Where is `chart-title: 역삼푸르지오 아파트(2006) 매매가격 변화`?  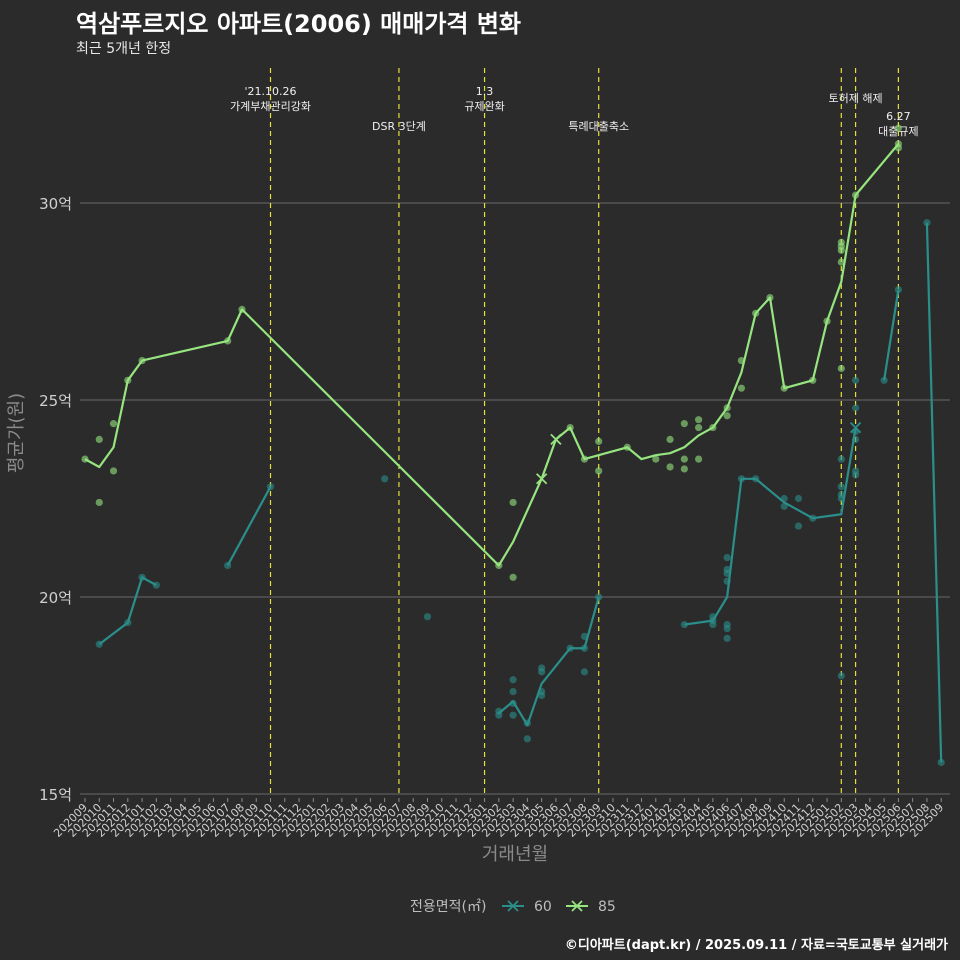
chart-title: 역삼푸르지오 아파트(2006) 매매가격 변화 is located at coordinates (298, 24).